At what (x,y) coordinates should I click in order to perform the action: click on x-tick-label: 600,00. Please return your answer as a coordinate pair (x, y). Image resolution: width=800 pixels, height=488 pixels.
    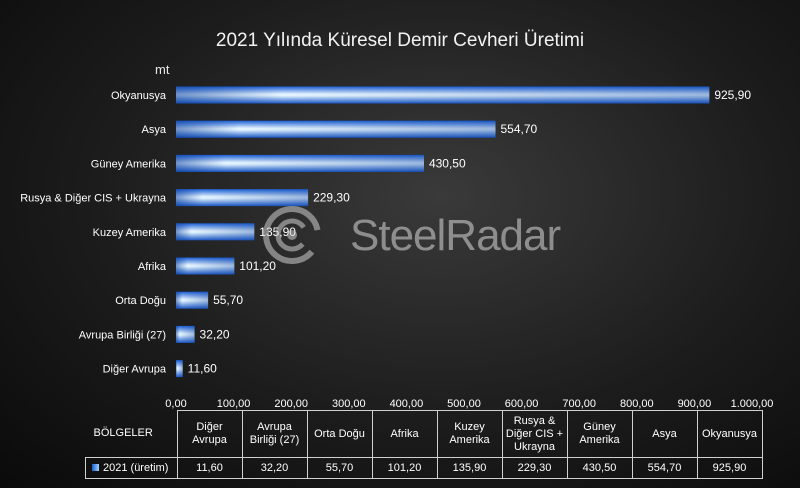
    Looking at the image, I should click on (522, 404).